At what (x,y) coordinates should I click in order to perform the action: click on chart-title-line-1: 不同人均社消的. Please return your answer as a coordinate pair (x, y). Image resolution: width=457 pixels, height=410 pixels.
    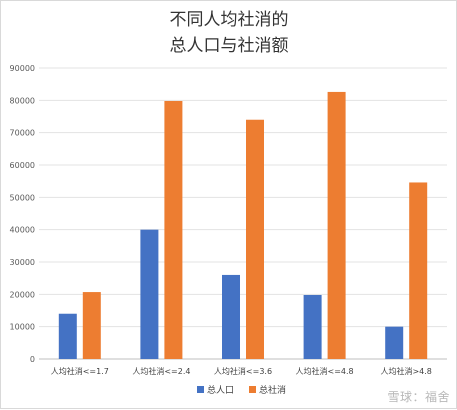
    Looking at the image, I should click on (229, 20).